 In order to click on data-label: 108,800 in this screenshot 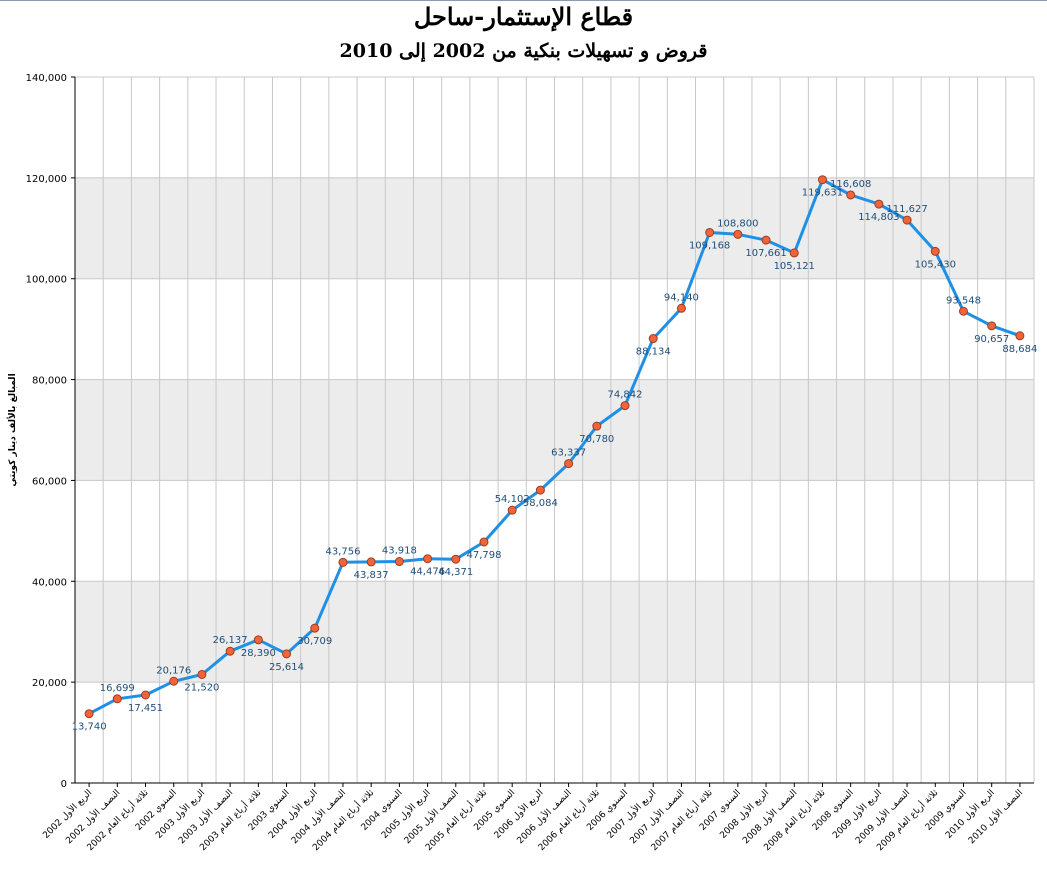, I will do `click(737, 223)`.